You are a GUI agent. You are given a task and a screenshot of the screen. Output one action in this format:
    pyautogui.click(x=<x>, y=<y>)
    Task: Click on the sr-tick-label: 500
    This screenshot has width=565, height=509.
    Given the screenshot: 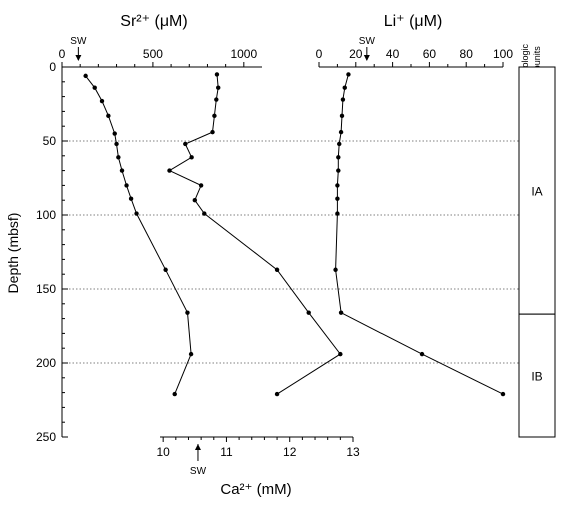 What is the action you would take?
    pyautogui.click(x=153, y=54)
    